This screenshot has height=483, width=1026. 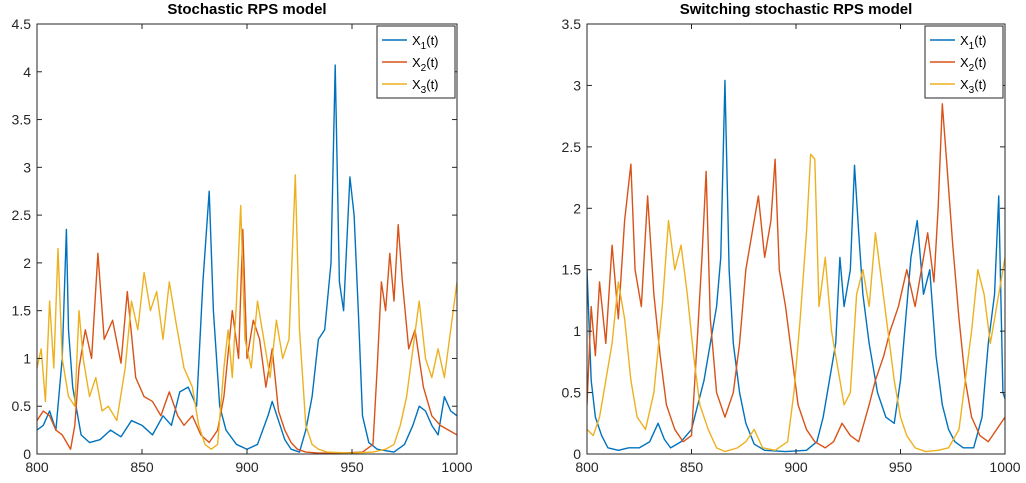 What do you see at coordinates (577, 208) in the screenshot?
I see `right-y-tick-label: 2` at bounding box center [577, 208].